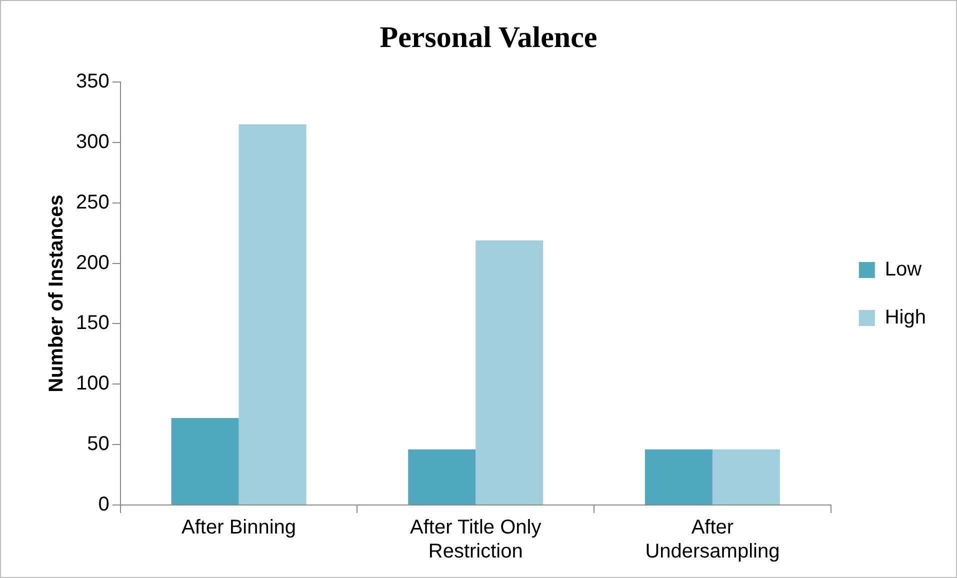  Describe the element at coordinates (93, 141) in the screenshot. I see `y-tick-label: 300` at that location.